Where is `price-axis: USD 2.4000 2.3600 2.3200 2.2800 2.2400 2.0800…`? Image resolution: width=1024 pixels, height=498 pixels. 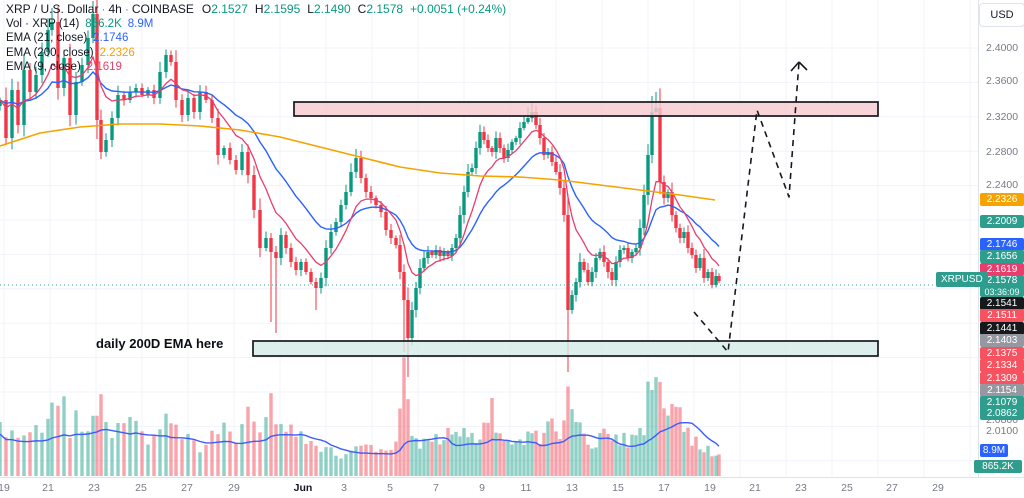 price-axis: USD 2.4000 2.3600 2.3200 2.2800 2.2400 2.0800… is located at coordinates (999, 238).